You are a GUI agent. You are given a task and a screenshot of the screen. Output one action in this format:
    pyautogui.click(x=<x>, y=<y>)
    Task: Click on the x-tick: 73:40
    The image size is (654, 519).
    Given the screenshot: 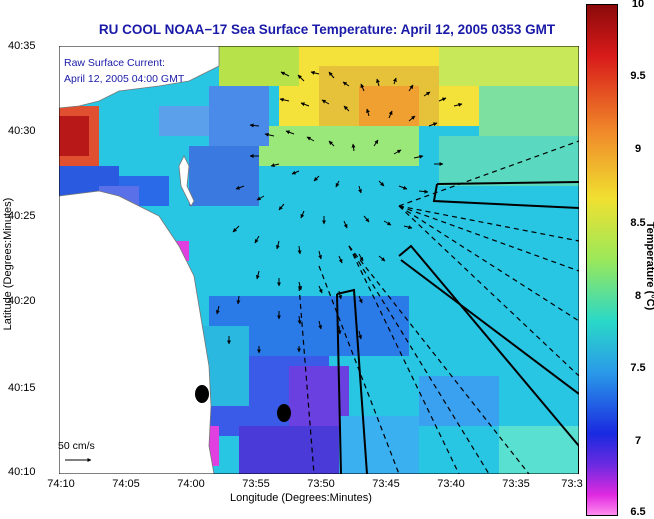 What is the action you would take?
    pyautogui.click(x=451, y=484)
    